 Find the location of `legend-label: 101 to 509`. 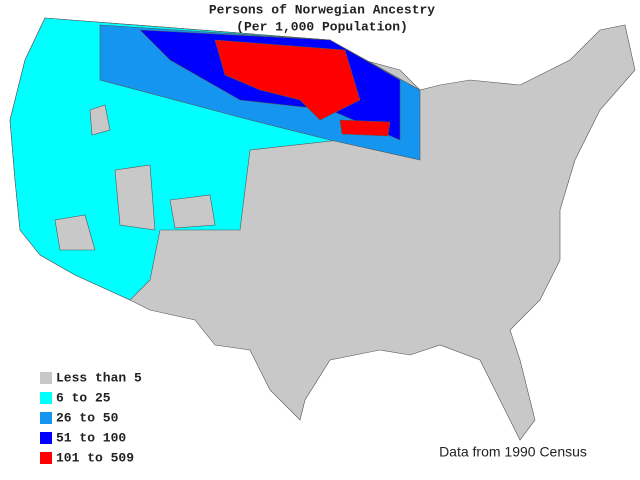

legend-label: 101 to 509 is located at coordinates (95, 457).